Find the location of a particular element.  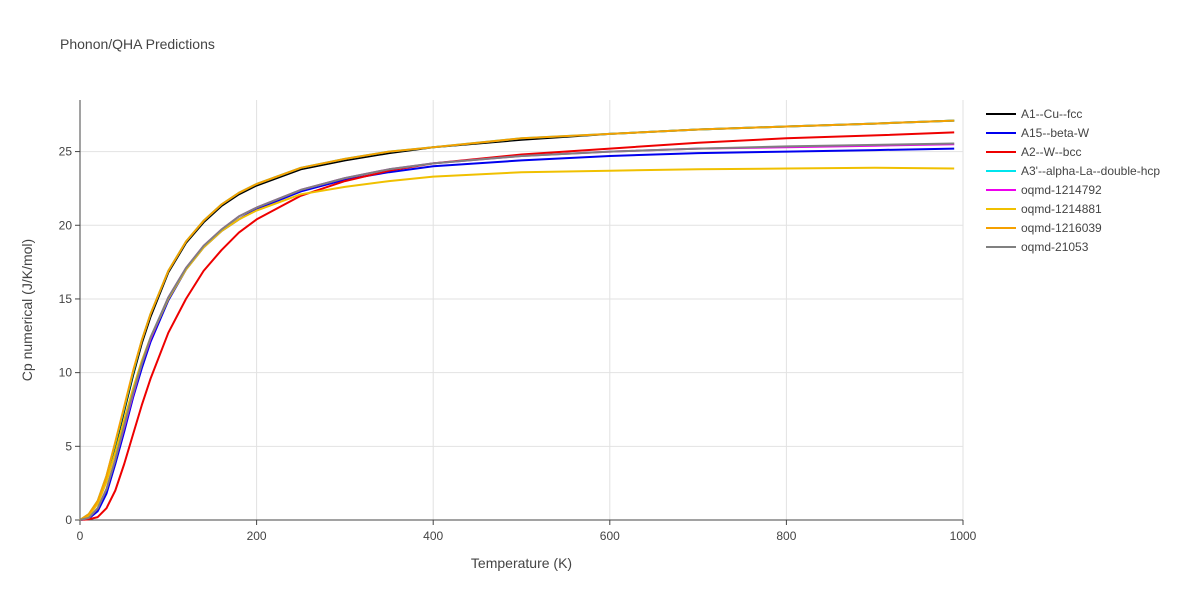

x-tick-label: 800 is located at coordinates (786, 536).